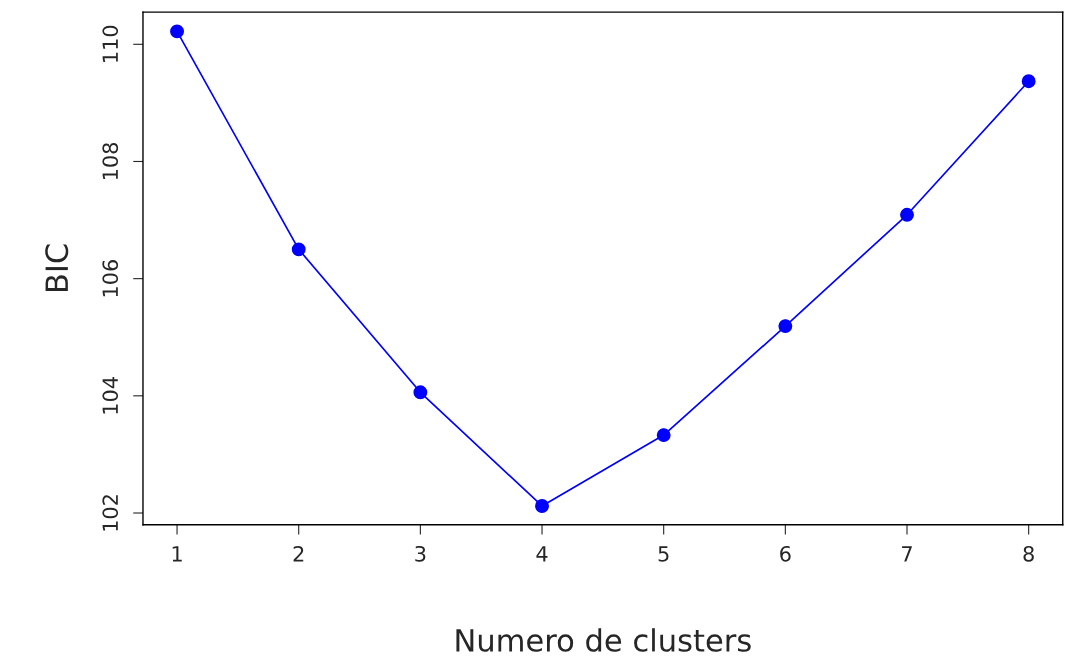 The width and height of the screenshot is (1067, 671). Describe the element at coordinates (907, 554) in the screenshot. I see `x-tick-label: 7` at that location.